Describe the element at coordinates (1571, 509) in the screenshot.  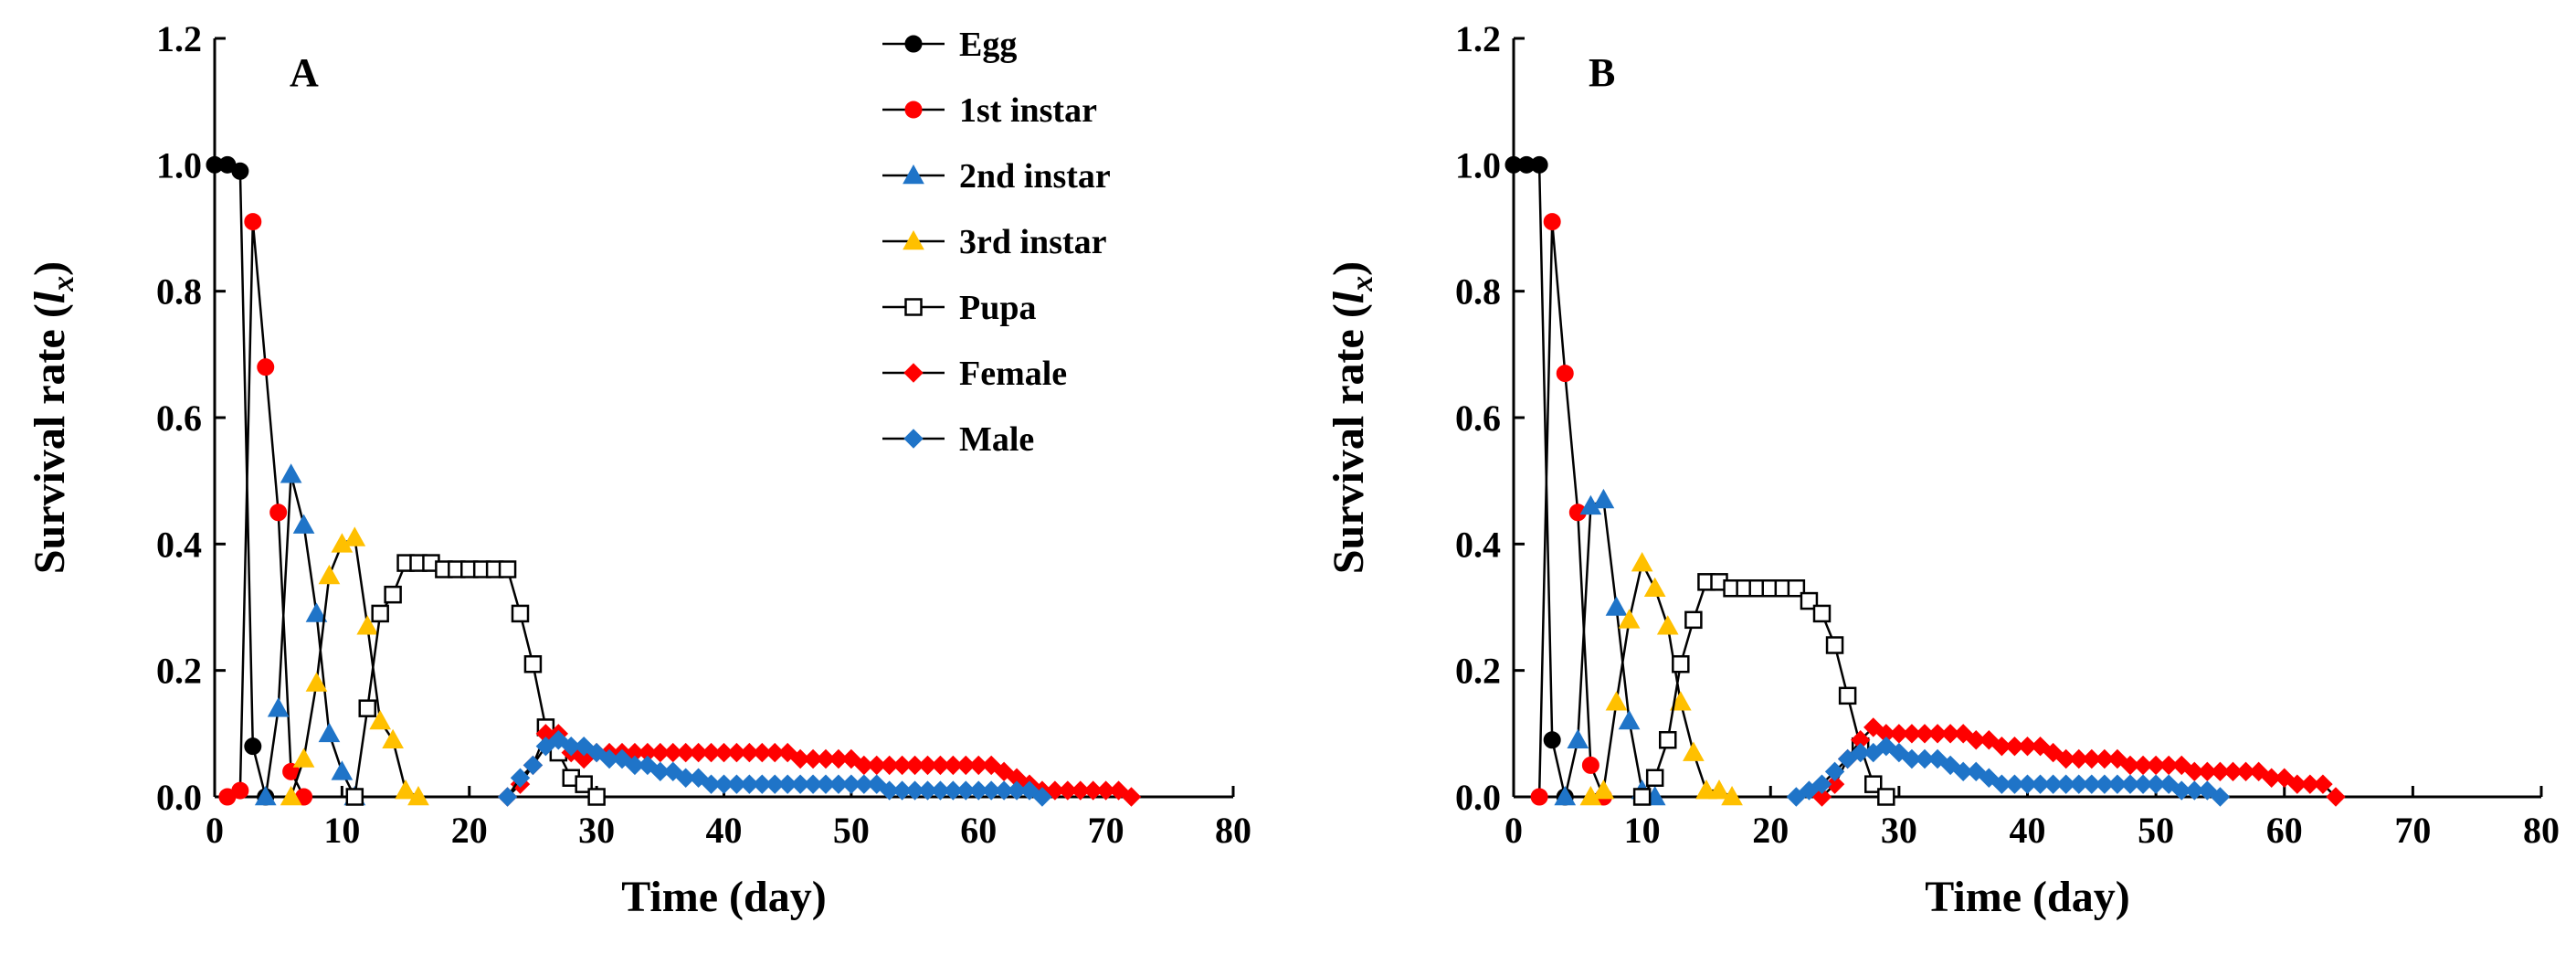
I see `series-first` at that location.